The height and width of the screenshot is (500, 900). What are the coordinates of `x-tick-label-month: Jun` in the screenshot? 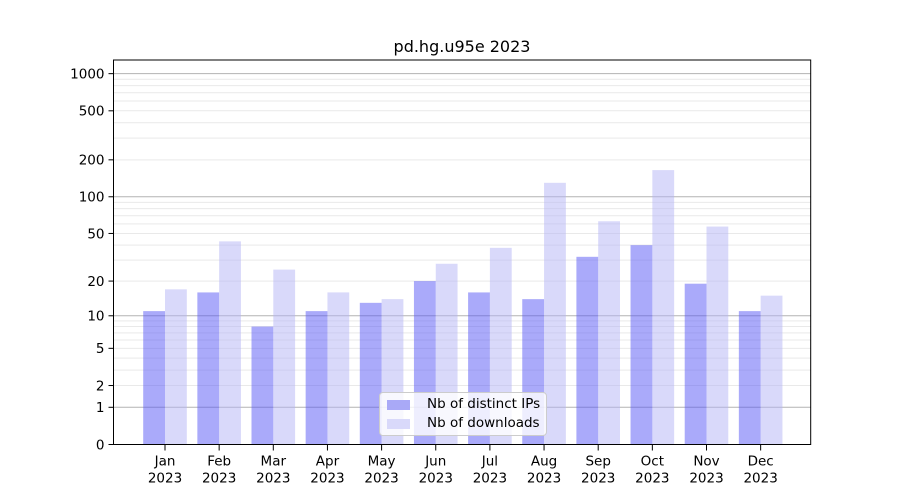 It's located at (435, 462).